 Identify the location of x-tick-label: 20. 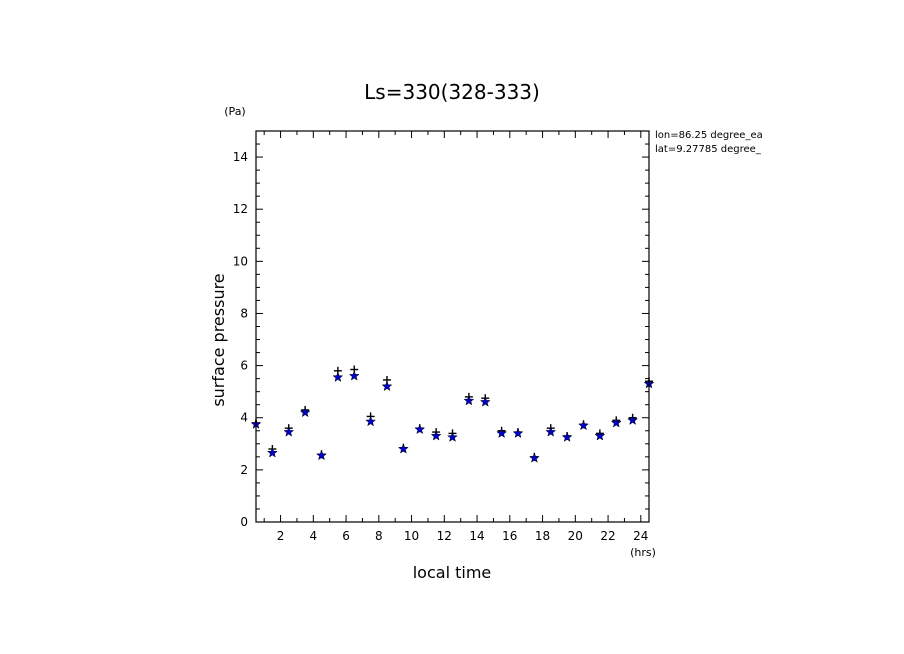
(575, 536).